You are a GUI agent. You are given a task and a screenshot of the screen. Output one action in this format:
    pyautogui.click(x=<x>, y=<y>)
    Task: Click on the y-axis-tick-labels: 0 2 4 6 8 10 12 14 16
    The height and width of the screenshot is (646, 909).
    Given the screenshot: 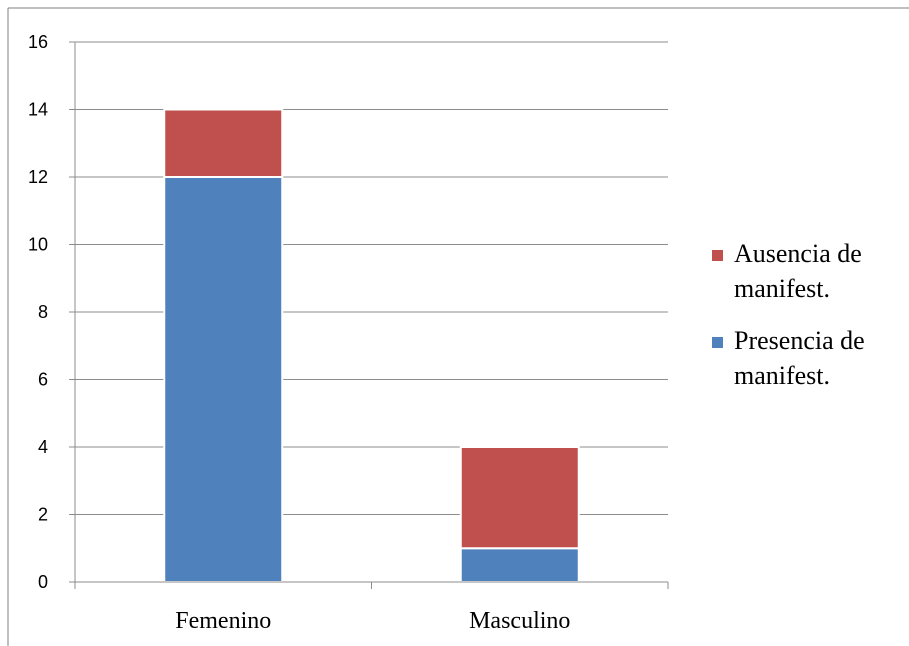 What is the action you would take?
    pyautogui.click(x=38, y=312)
    